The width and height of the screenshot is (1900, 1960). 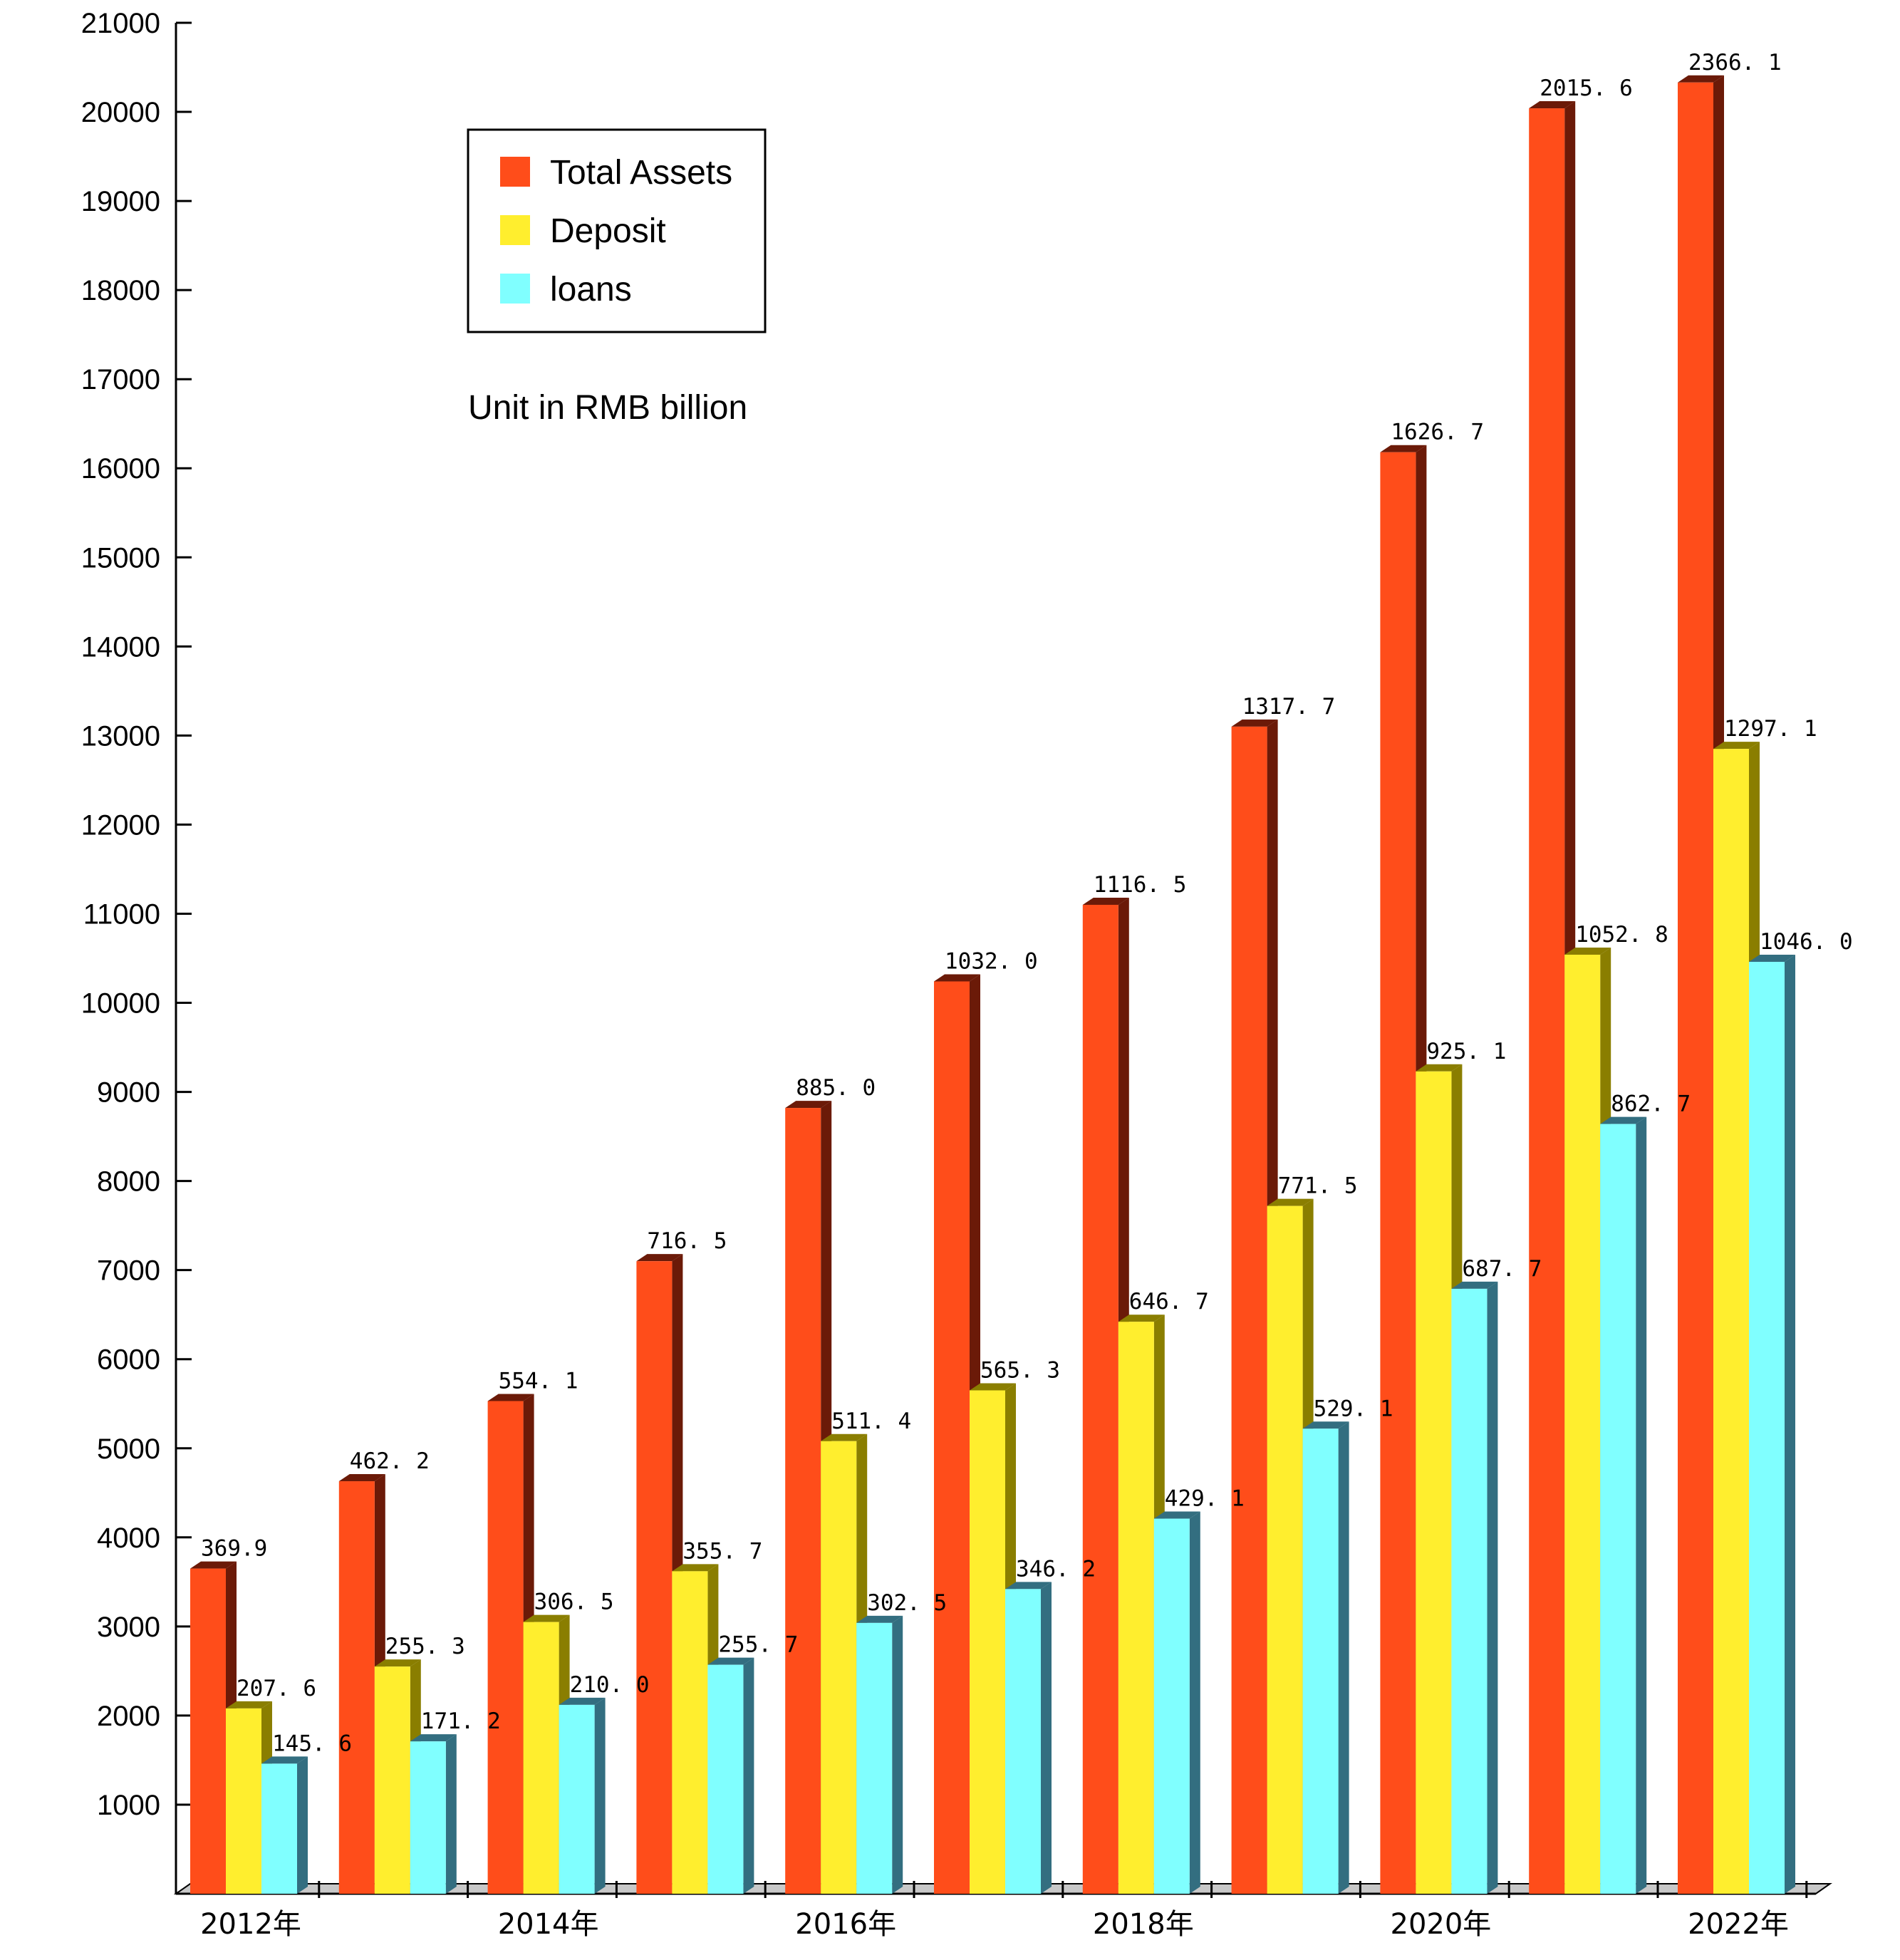 I want to click on data-label-deposit: 1052. 8, so click(x=1621, y=935).